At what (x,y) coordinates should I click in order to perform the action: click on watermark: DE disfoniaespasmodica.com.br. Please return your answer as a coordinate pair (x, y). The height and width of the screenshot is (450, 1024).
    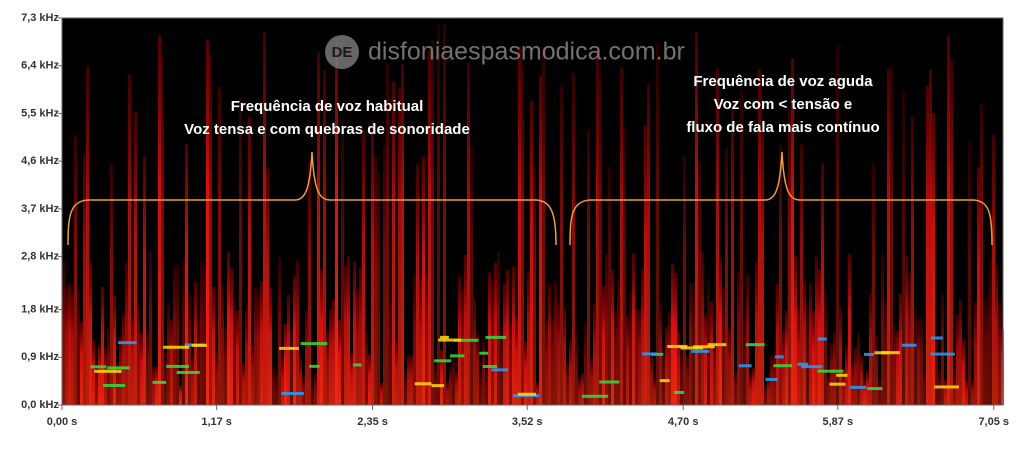
    Looking at the image, I should click on (505, 52).